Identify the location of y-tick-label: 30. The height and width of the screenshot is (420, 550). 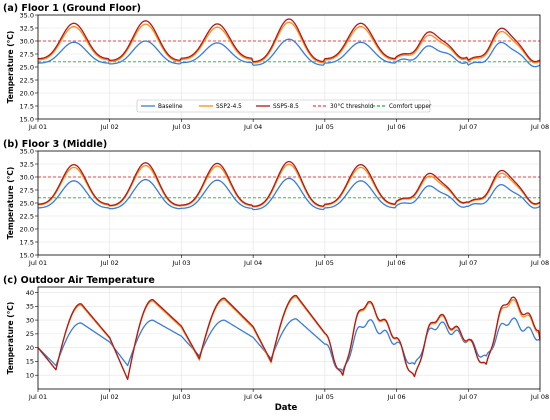
(30, 320).